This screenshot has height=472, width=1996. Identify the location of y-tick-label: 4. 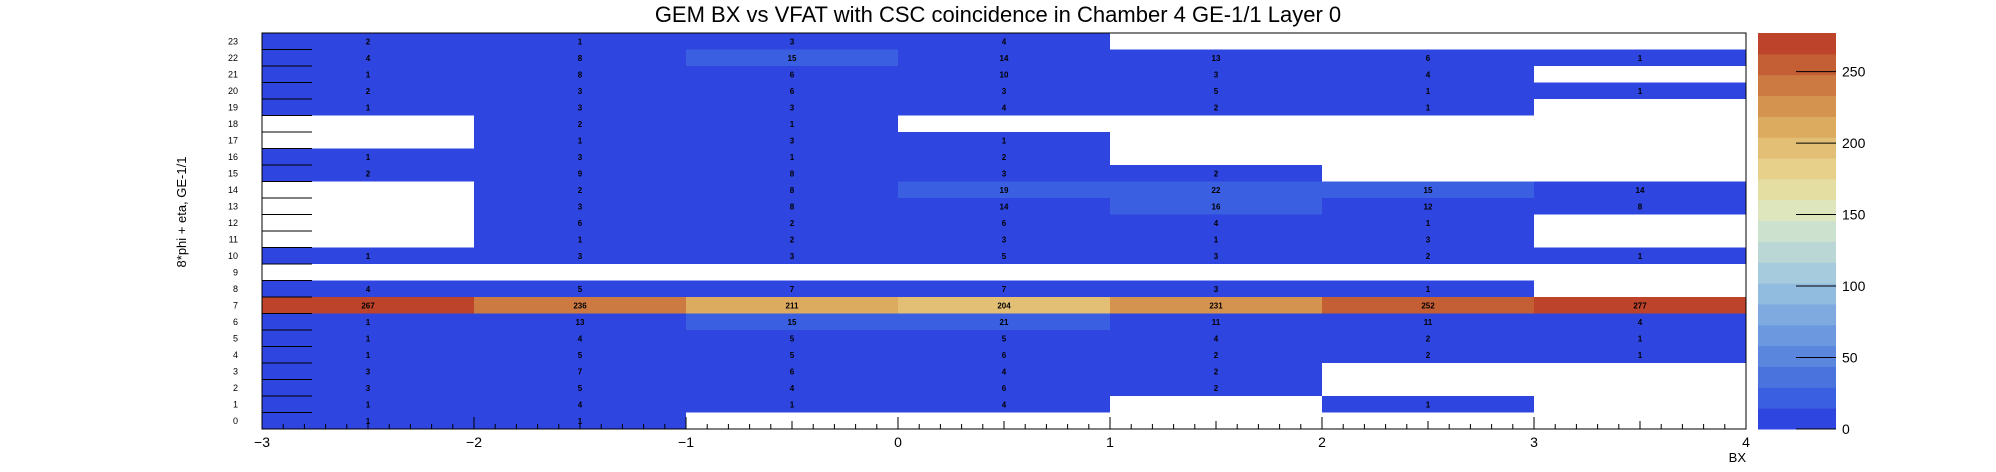
(235, 355).